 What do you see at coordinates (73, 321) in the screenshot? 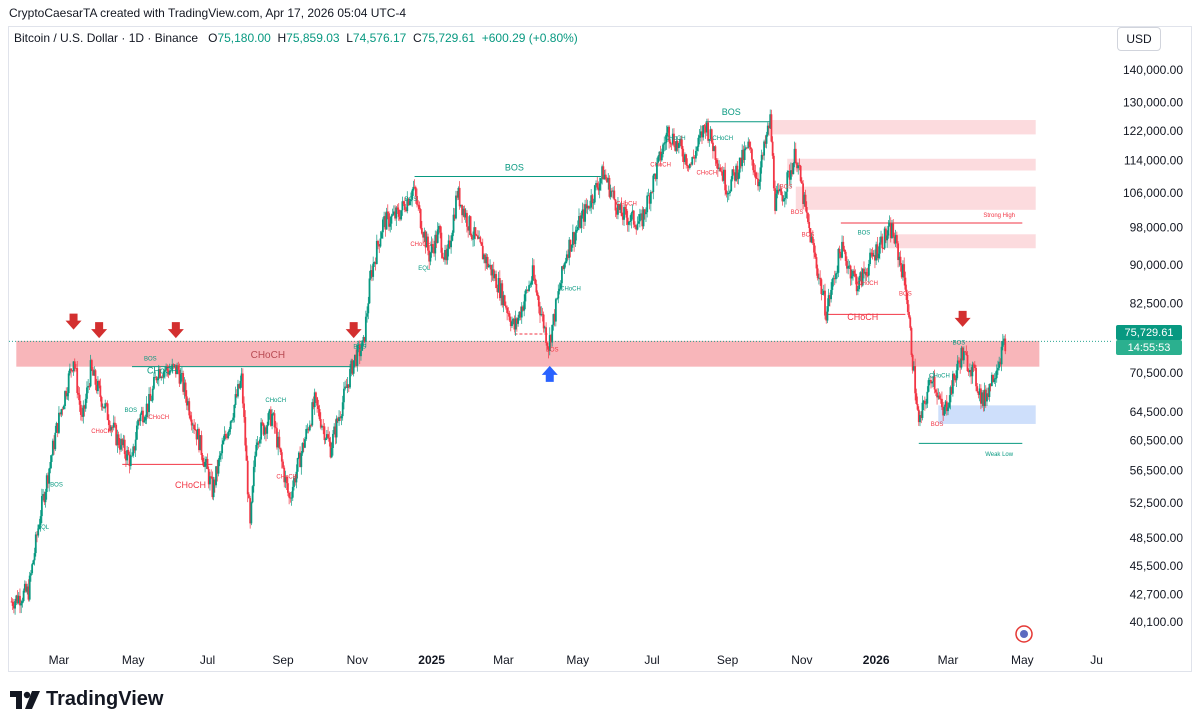
I see `sell-arrow-icon` at bounding box center [73, 321].